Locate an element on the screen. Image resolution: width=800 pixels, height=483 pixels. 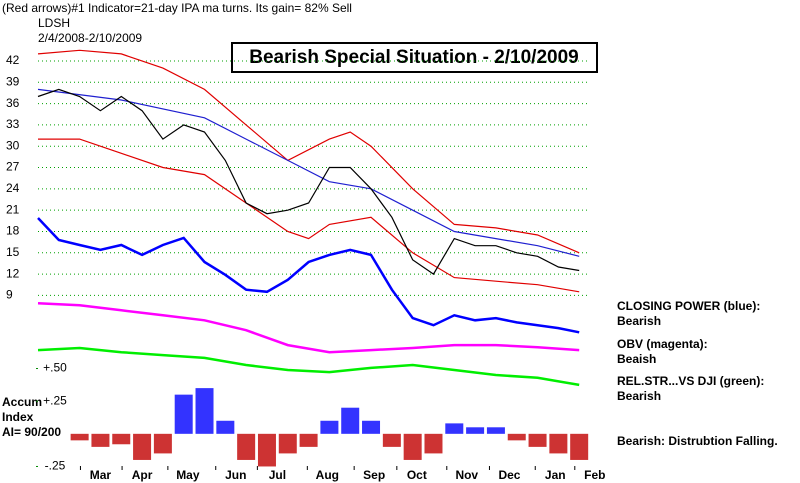
x-tick-label: Nov is located at coordinates (466, 475).